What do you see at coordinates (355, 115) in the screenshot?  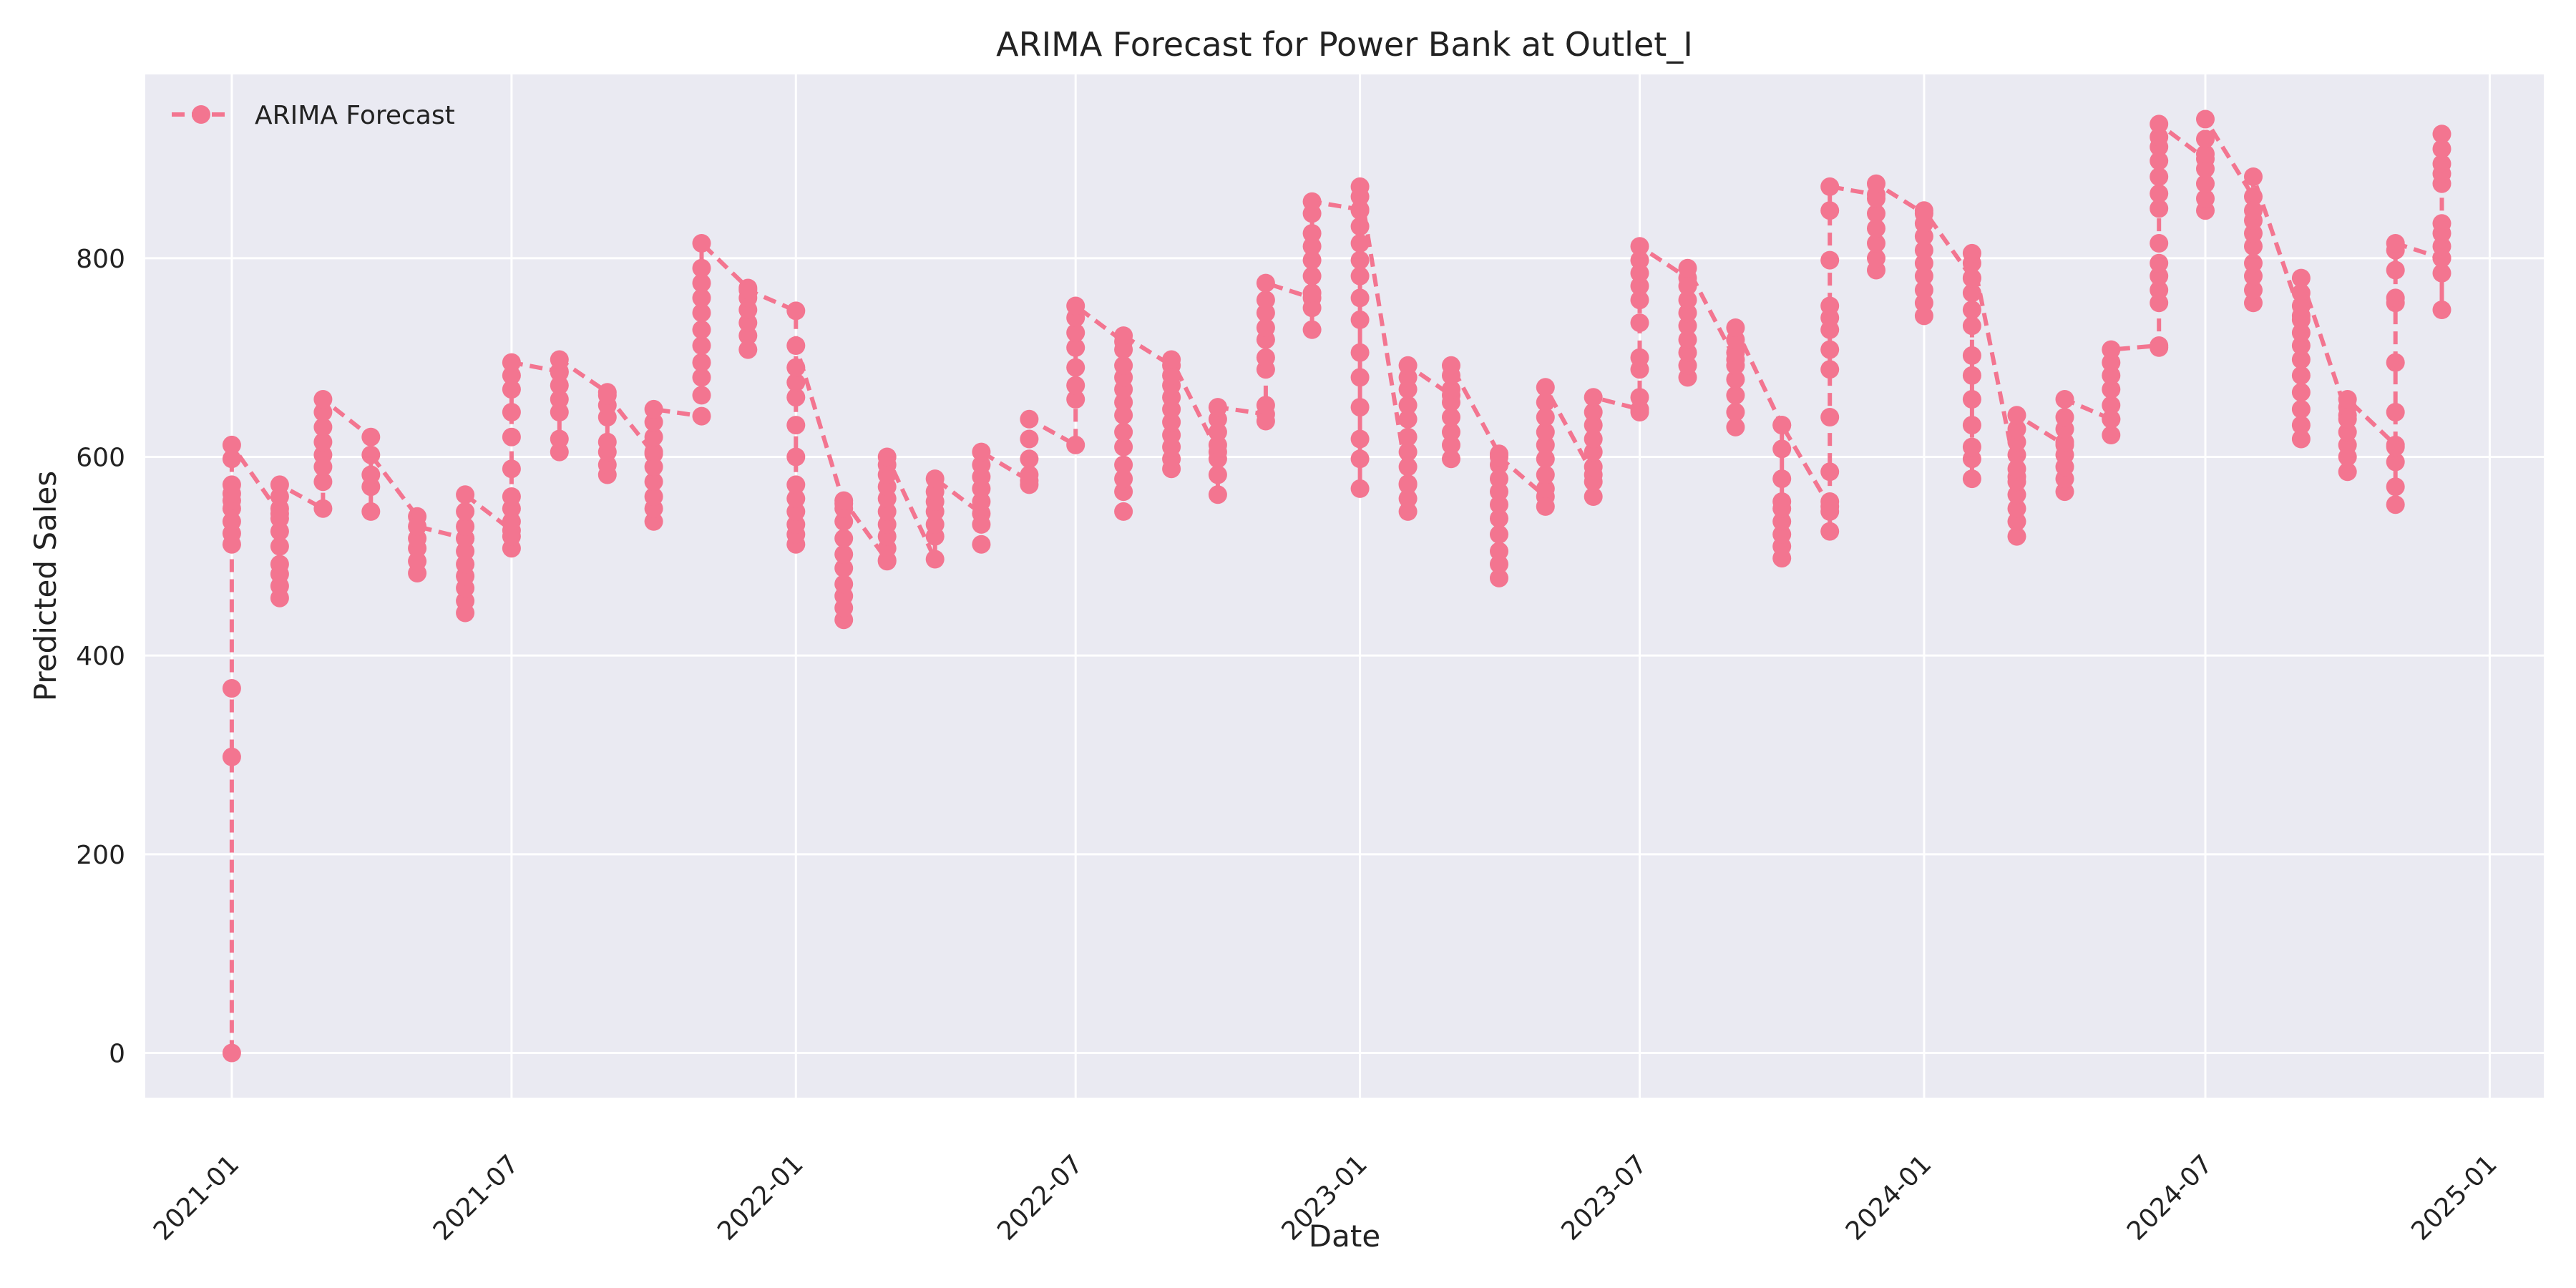 I see `legend-entry-arima-forecast: ARIMA Forecast` at bounding box center [355, 115].